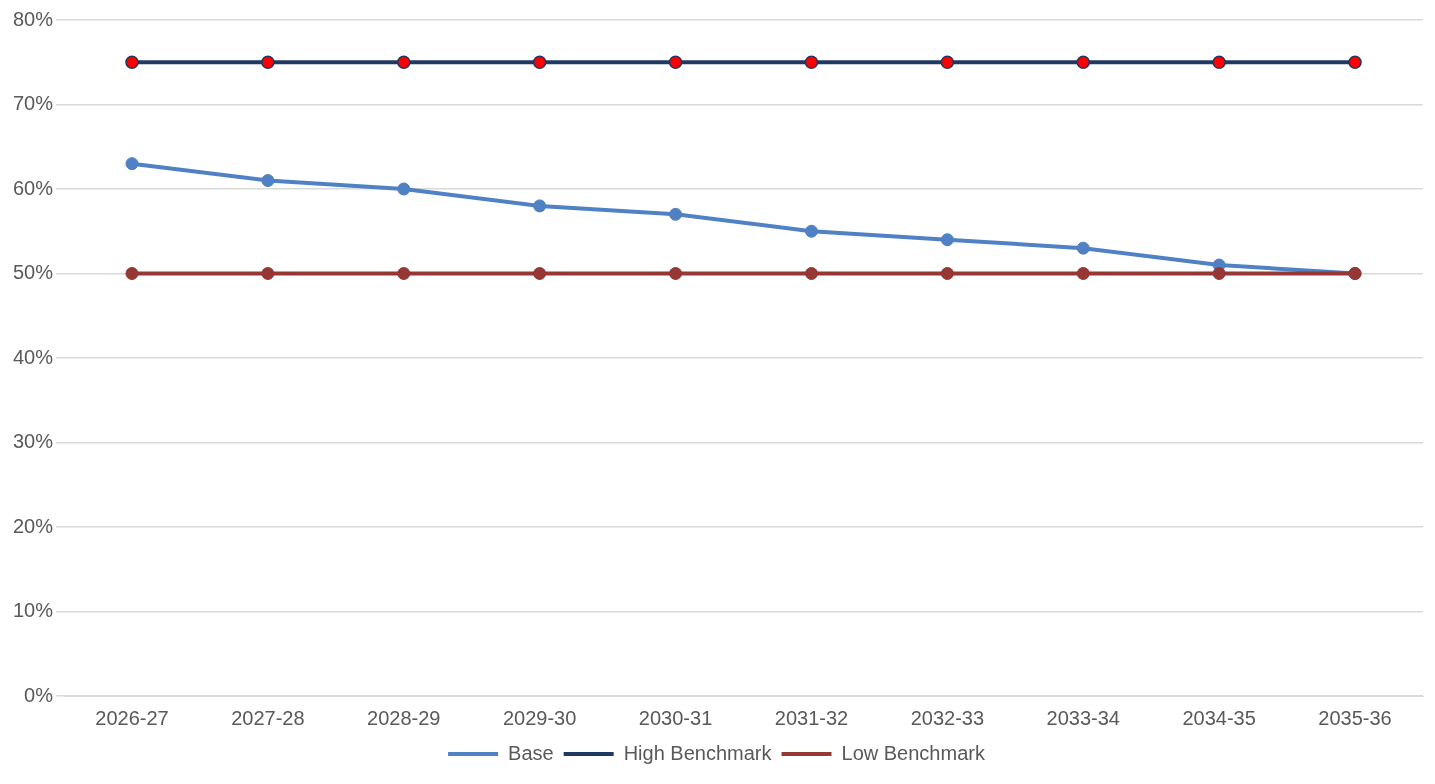  I want to click on y-tick-label: 40%, so click(33, 356).